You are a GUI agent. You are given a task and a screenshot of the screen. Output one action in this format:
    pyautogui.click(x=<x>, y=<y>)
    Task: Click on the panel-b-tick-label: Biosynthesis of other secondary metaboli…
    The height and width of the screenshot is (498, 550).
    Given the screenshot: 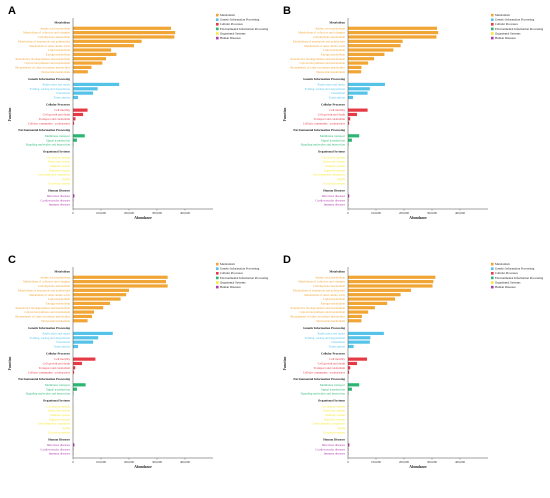 What is the action you would take?
    pyautogui.click(x=317, y=68)
    